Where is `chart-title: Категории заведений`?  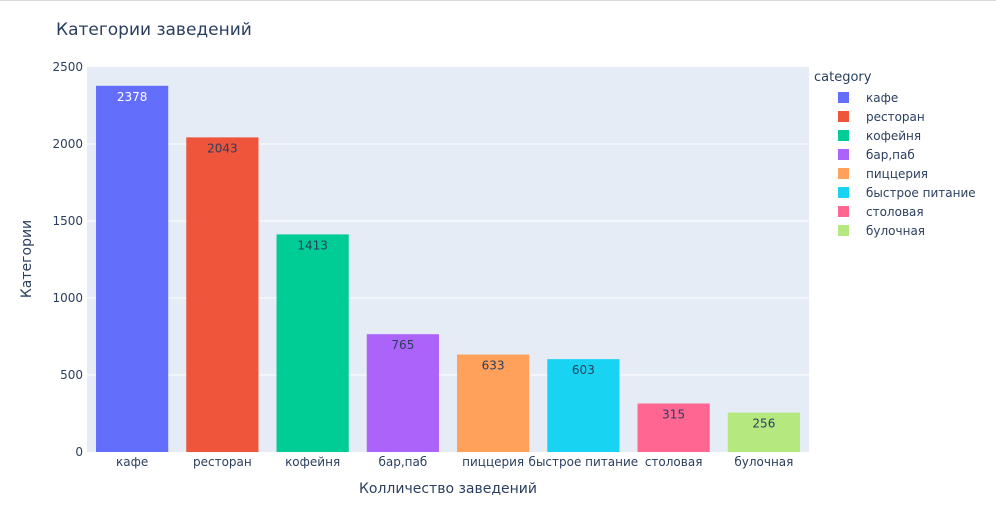
chart-title: Категории заведений is located at coordinates (154, 30).